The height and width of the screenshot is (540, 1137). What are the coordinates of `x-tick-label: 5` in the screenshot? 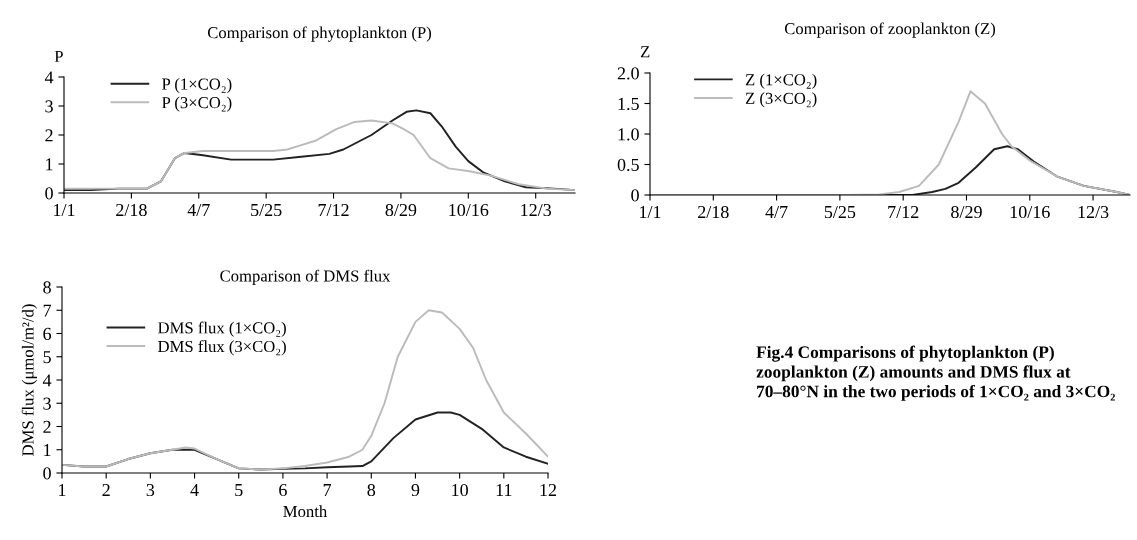 It's located at (239, 490).